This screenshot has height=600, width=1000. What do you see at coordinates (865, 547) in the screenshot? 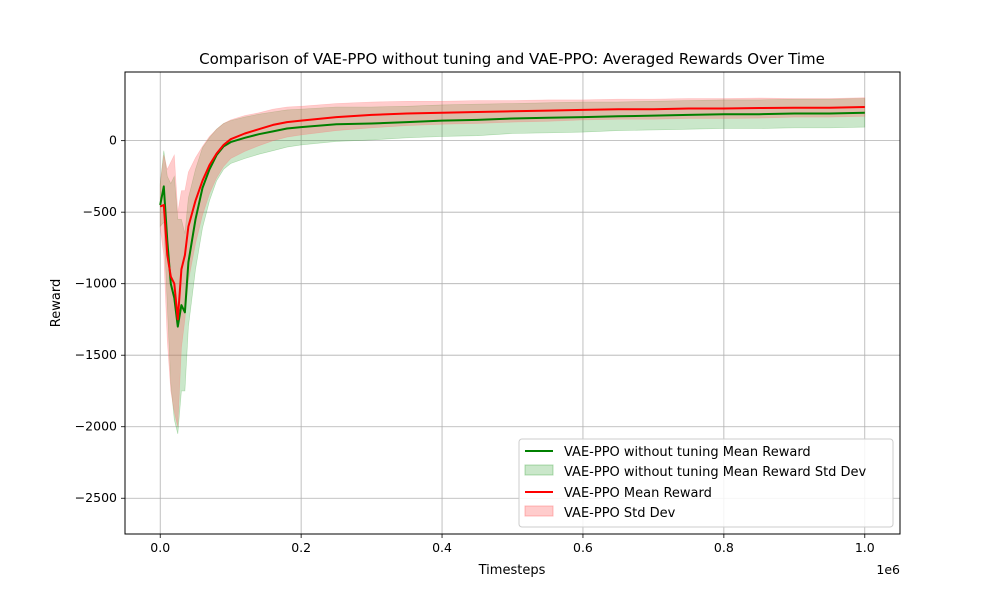
I see `x-tick-label: 1.0` at bounding box center [865, 547].